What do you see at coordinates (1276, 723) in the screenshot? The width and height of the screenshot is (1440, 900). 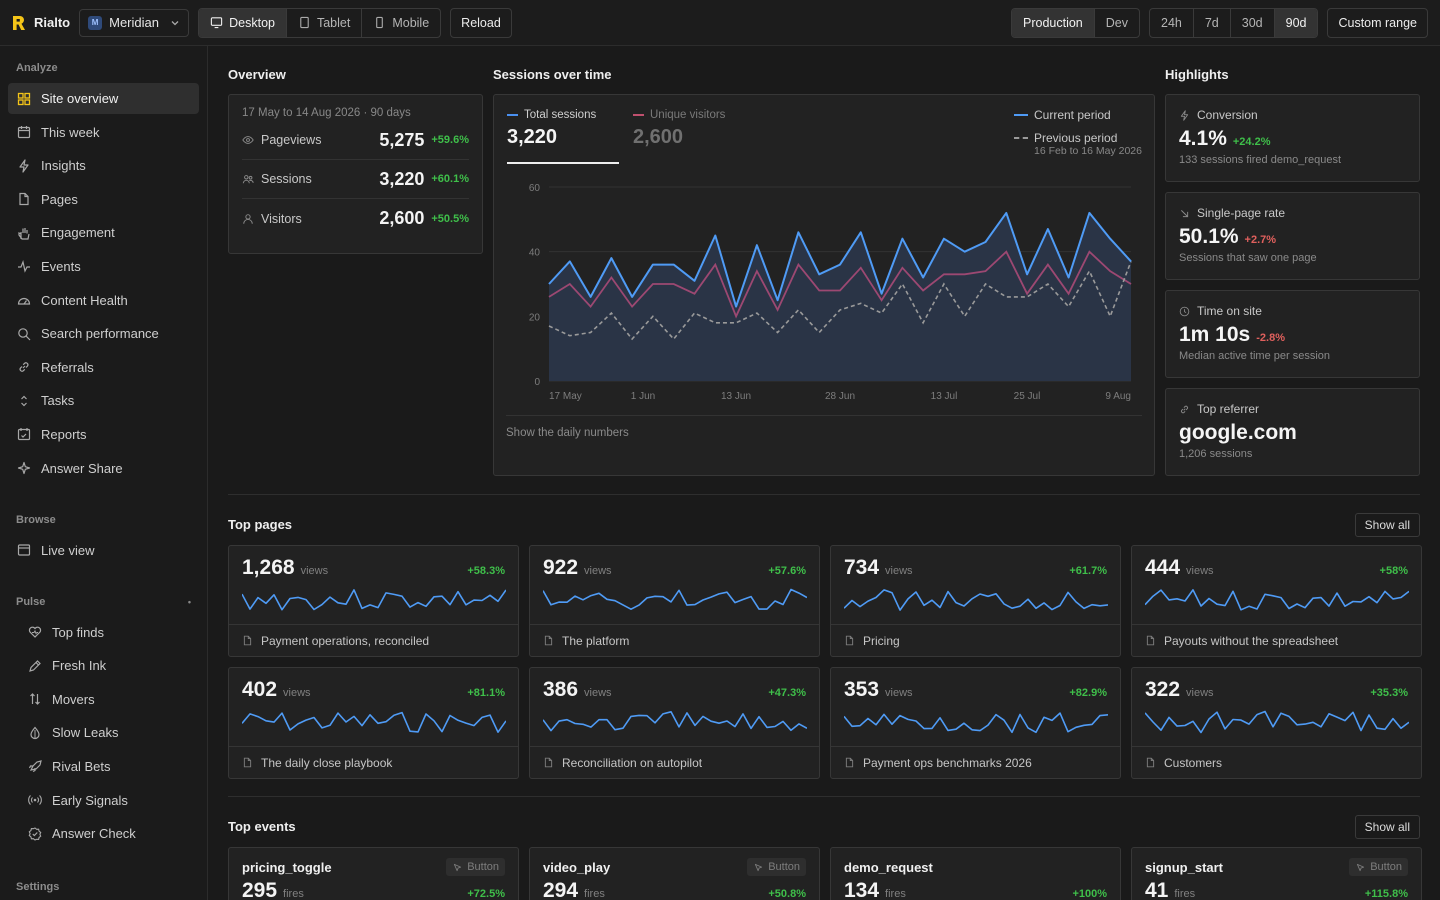 I see `top-page-card: 322 views +35.3% Customers` at bounding box center [1276, 723].